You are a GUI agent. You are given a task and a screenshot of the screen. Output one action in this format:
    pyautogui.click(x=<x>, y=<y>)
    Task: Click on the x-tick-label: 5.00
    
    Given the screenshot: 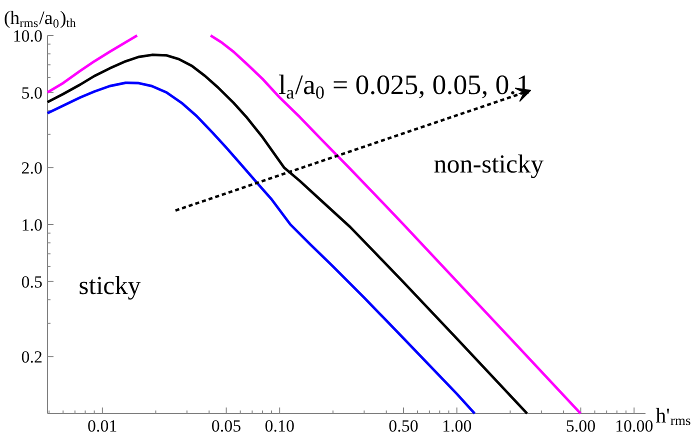 What is the action you would take?
    pyautogui.click(x=581, y=426)
    